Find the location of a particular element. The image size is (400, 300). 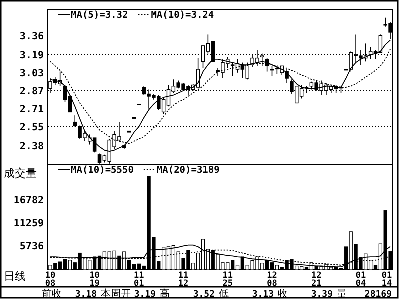

x-tick-label: 11 01 is located at coordinates (139, 280).